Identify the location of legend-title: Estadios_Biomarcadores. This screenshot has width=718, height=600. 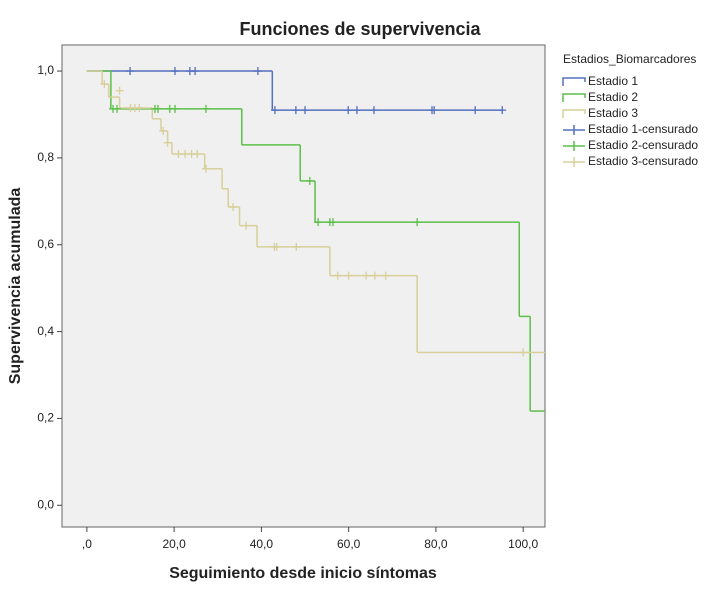
(629, 59).